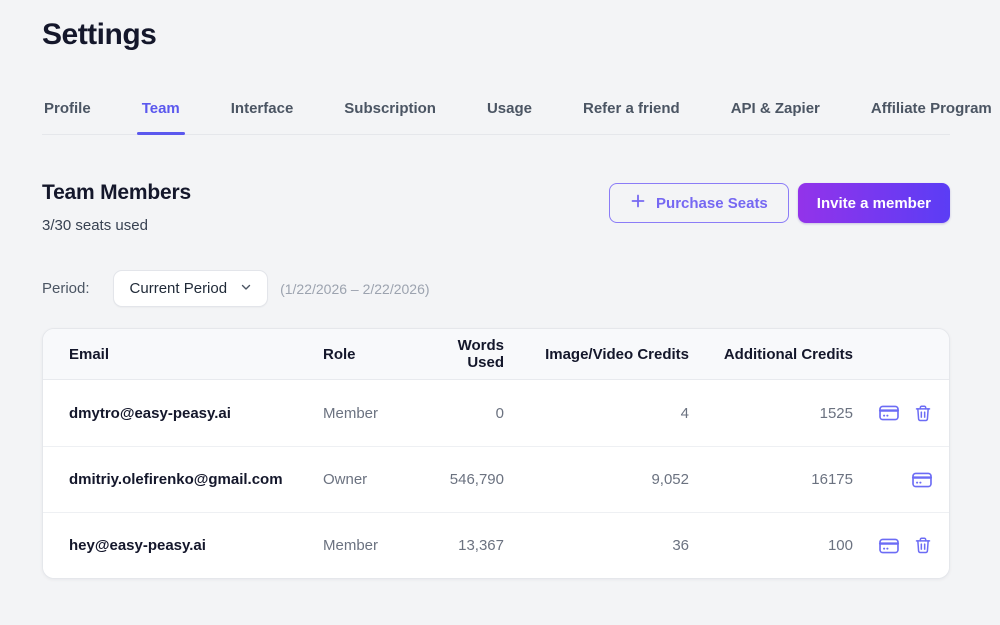 The image size is (1000, 625). What do you see at coordinates (89, 354) in the screenshot?
I see `column-header-email: Email` at bounding box center [89, 354].